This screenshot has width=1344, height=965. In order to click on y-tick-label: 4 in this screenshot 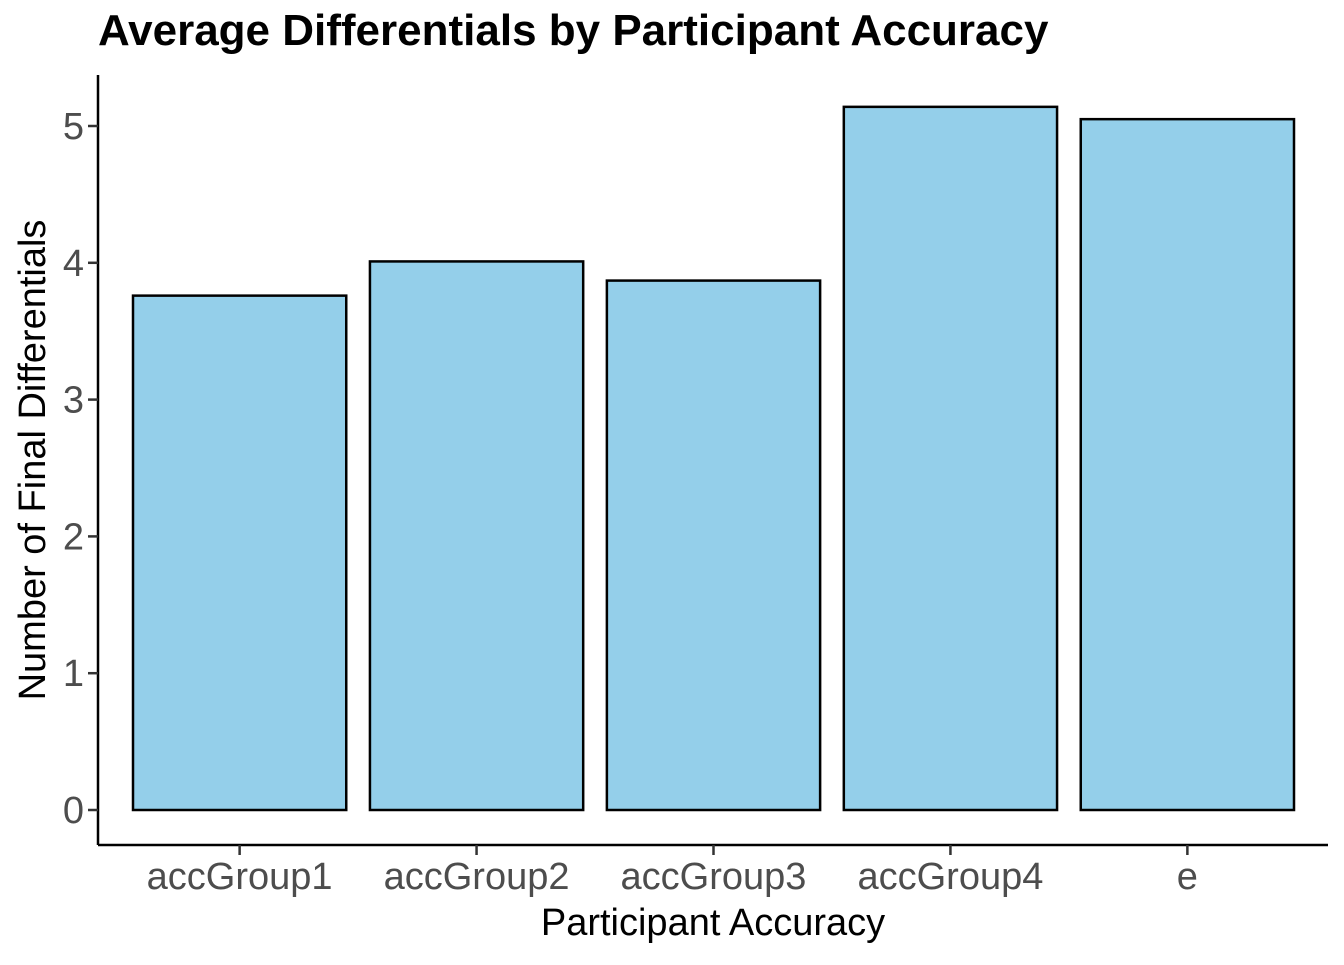, I will do `click(73, 264)`.